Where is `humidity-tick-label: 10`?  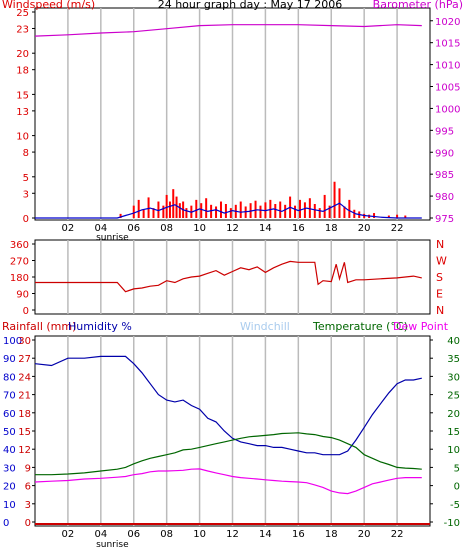 humidity-tick-label: 10 is located at coordinates (9, 505).